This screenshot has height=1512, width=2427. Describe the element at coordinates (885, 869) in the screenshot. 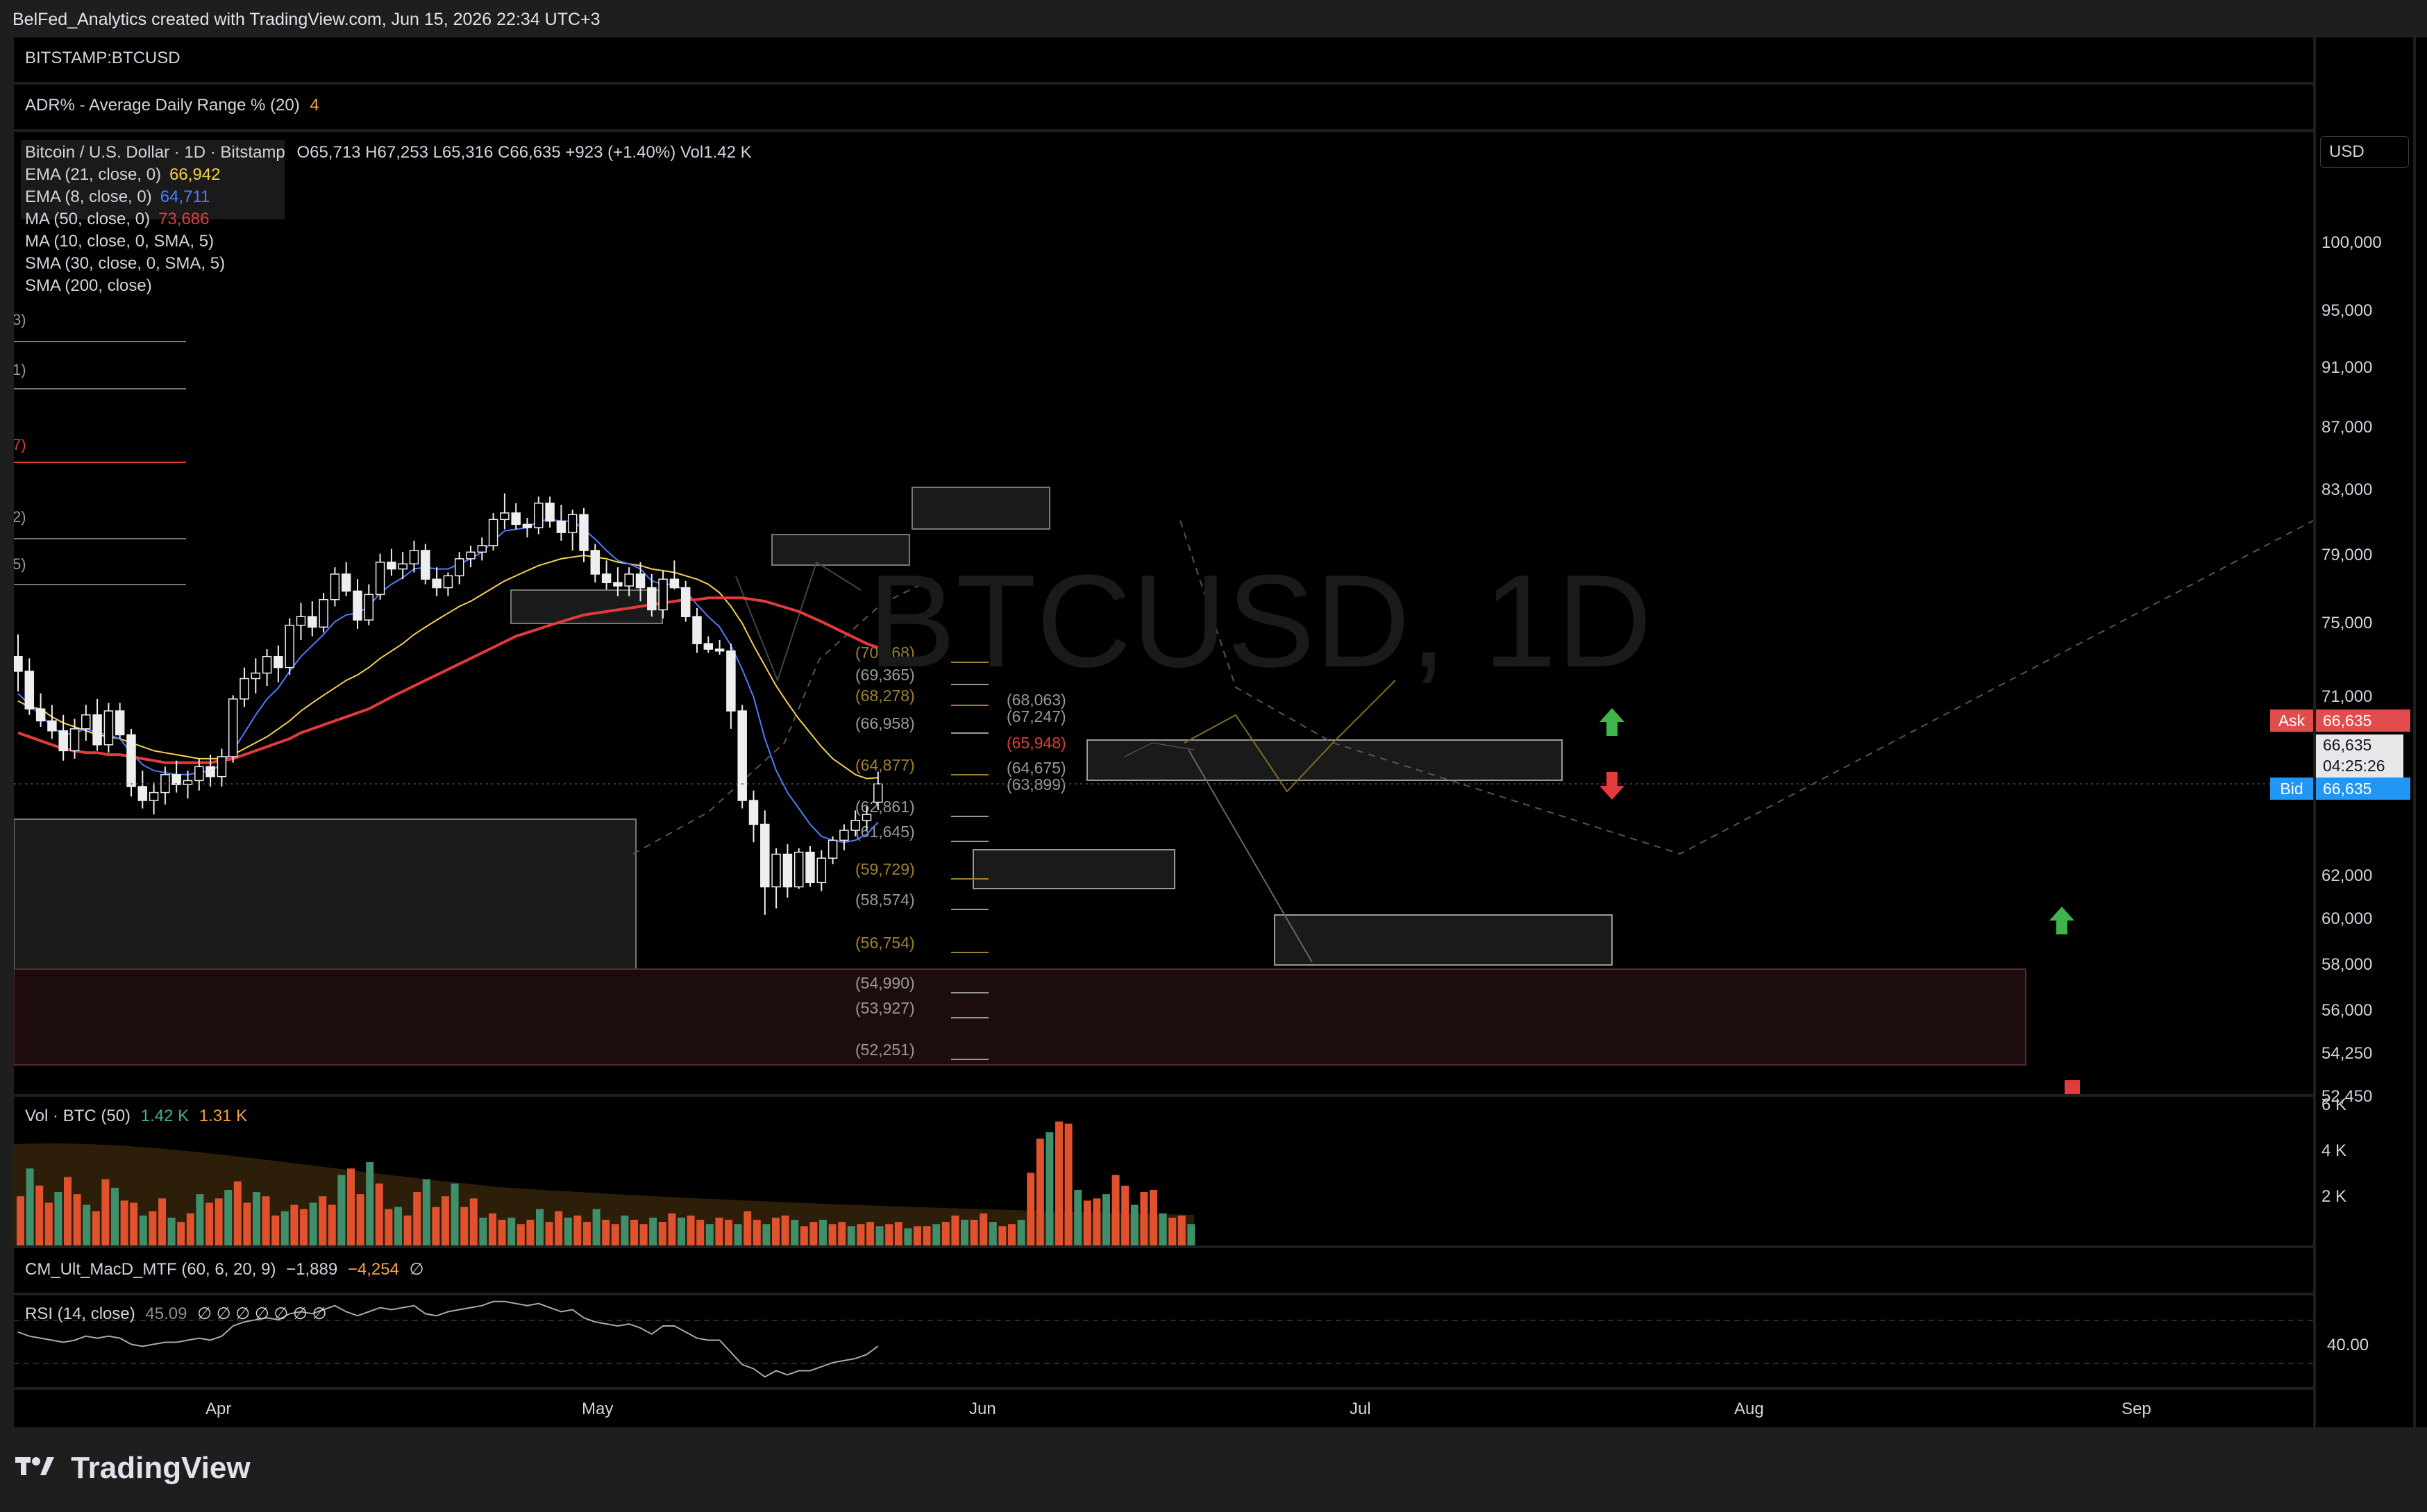

I see `fib-level-label: (59,729)` at that location.